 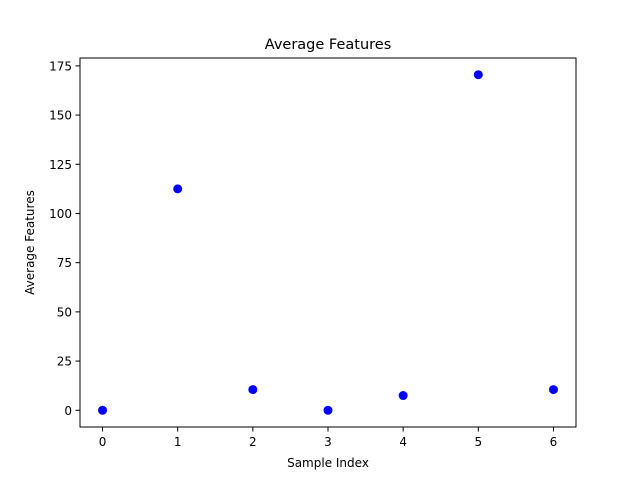 What do you see at coordinates (328, 442) in the screenshot?
I see `x-tick-label: 3` at bounding box center [328, 442].